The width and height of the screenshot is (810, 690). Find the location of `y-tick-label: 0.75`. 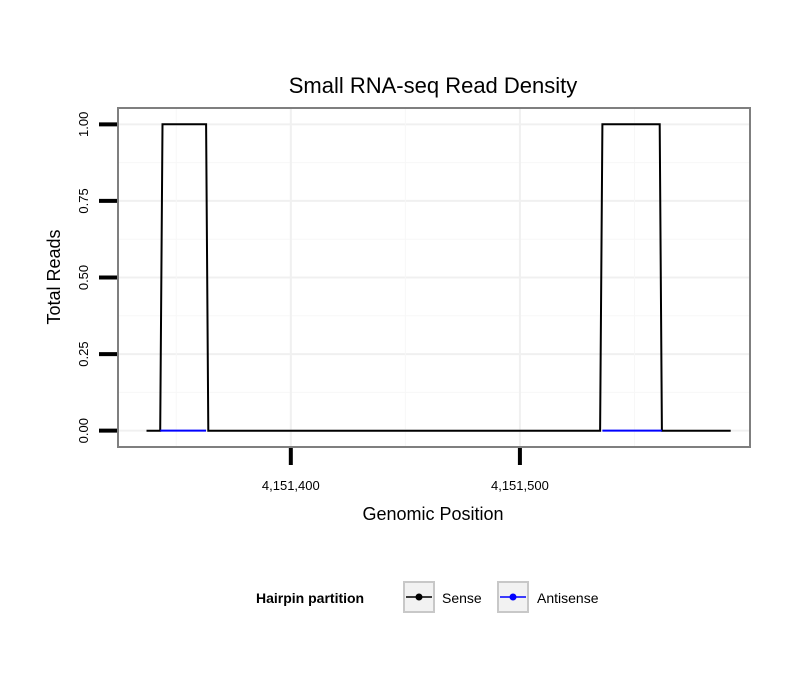

y-tick-label: 0.75 is located at coordinates (83, 200).